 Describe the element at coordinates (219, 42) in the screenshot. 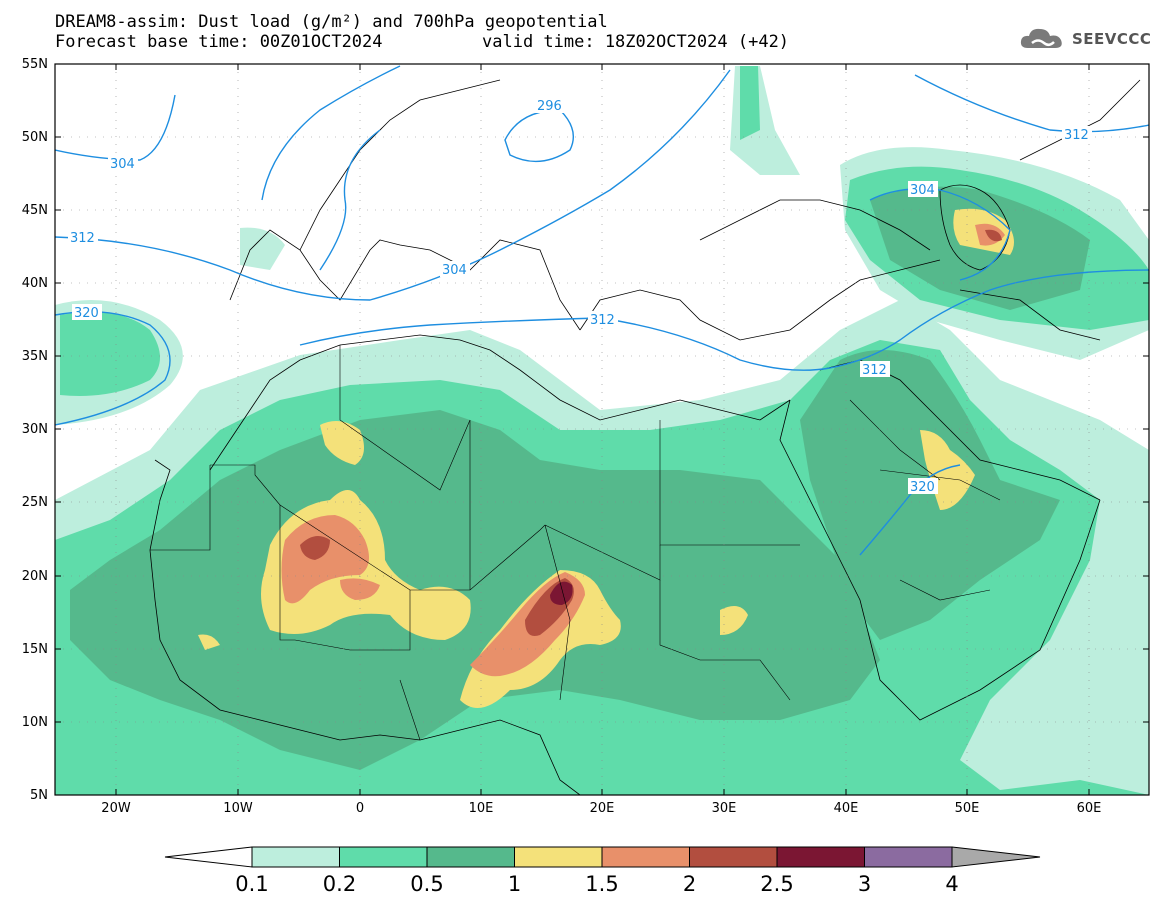

I see `forecast-base-time: Forecast base time: 00Z01OCT2024` at that location.